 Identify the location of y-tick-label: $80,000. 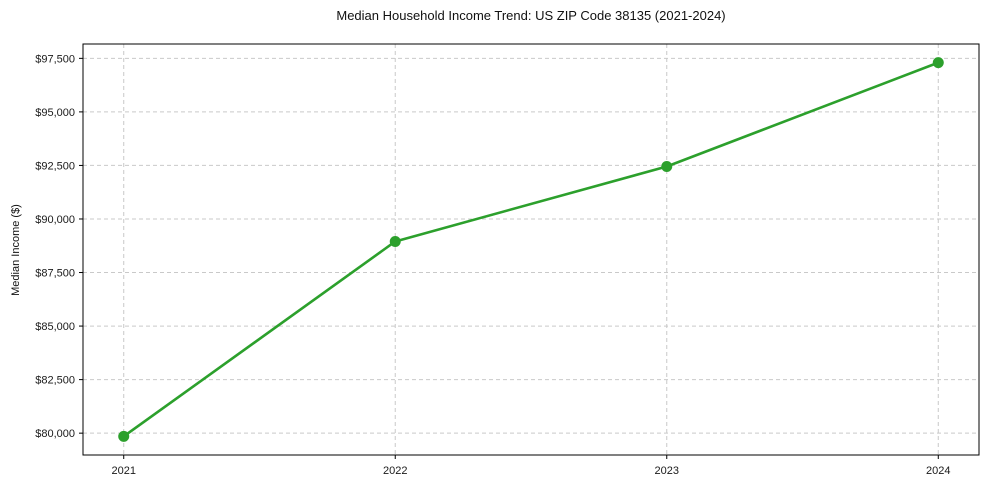
(55, 434).